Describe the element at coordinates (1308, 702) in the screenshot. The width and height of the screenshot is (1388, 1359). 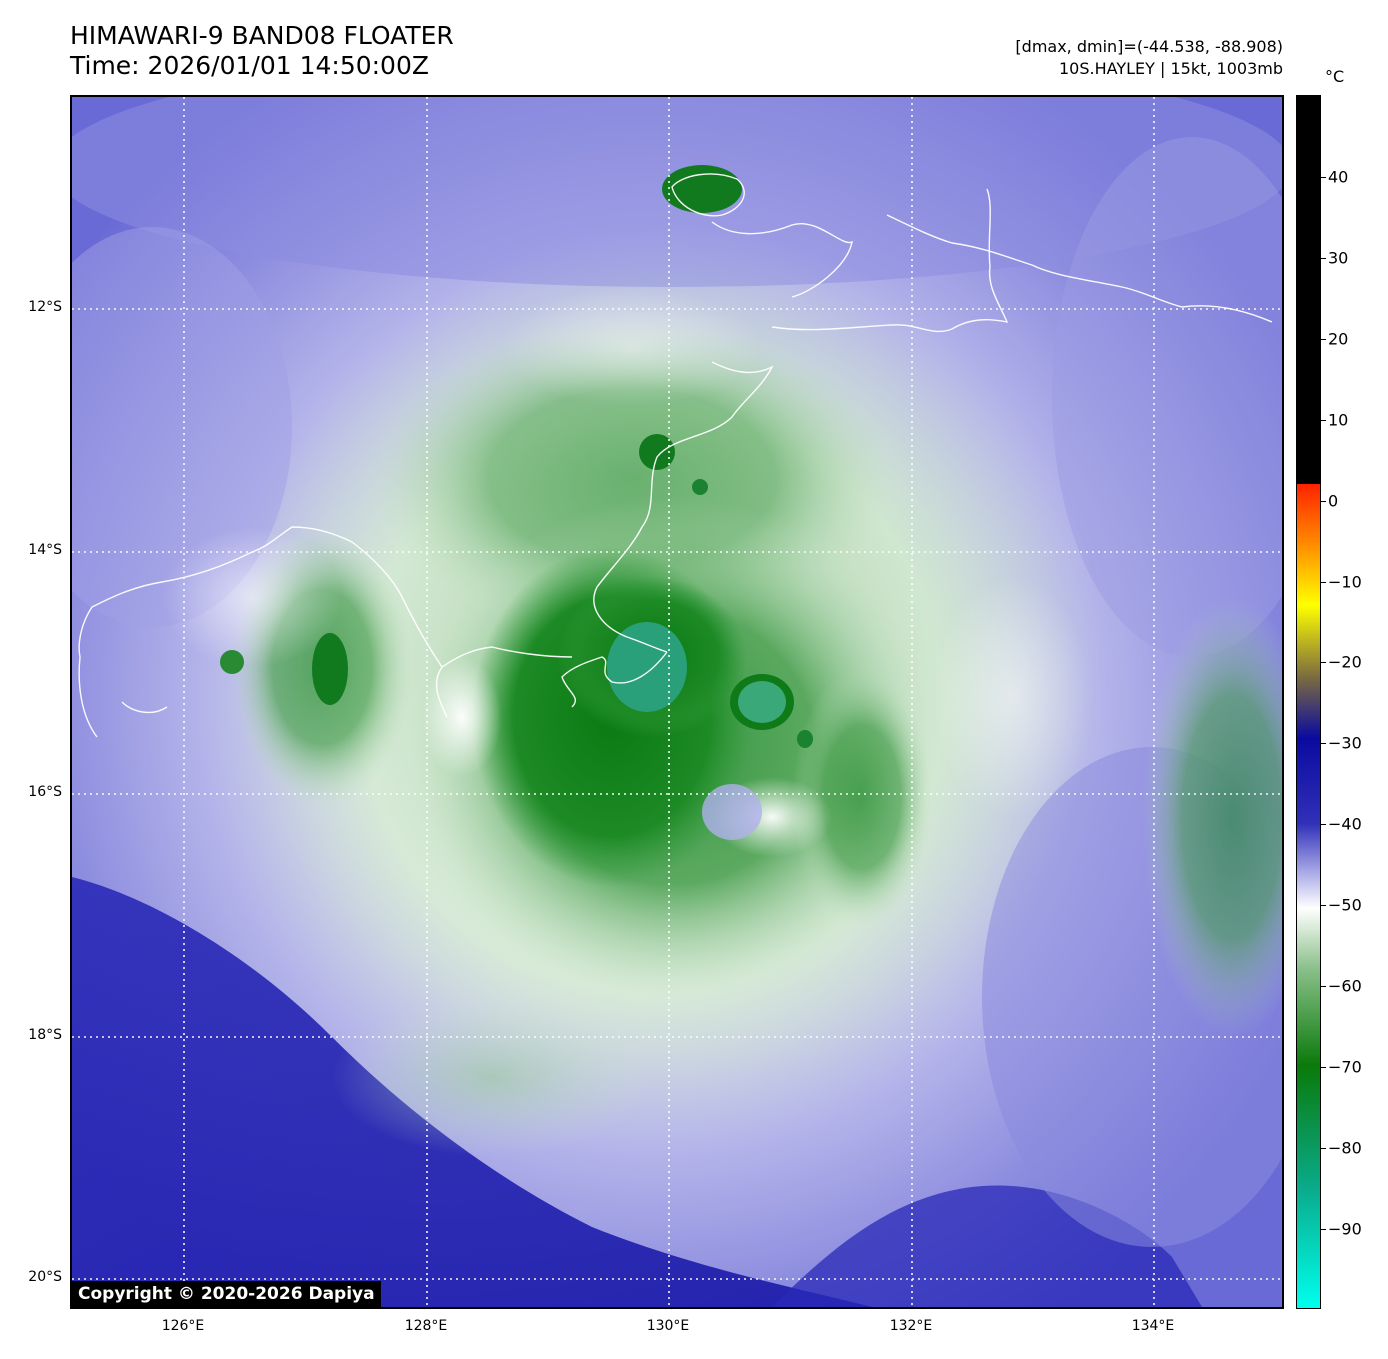
I see `colorbar` at that location.